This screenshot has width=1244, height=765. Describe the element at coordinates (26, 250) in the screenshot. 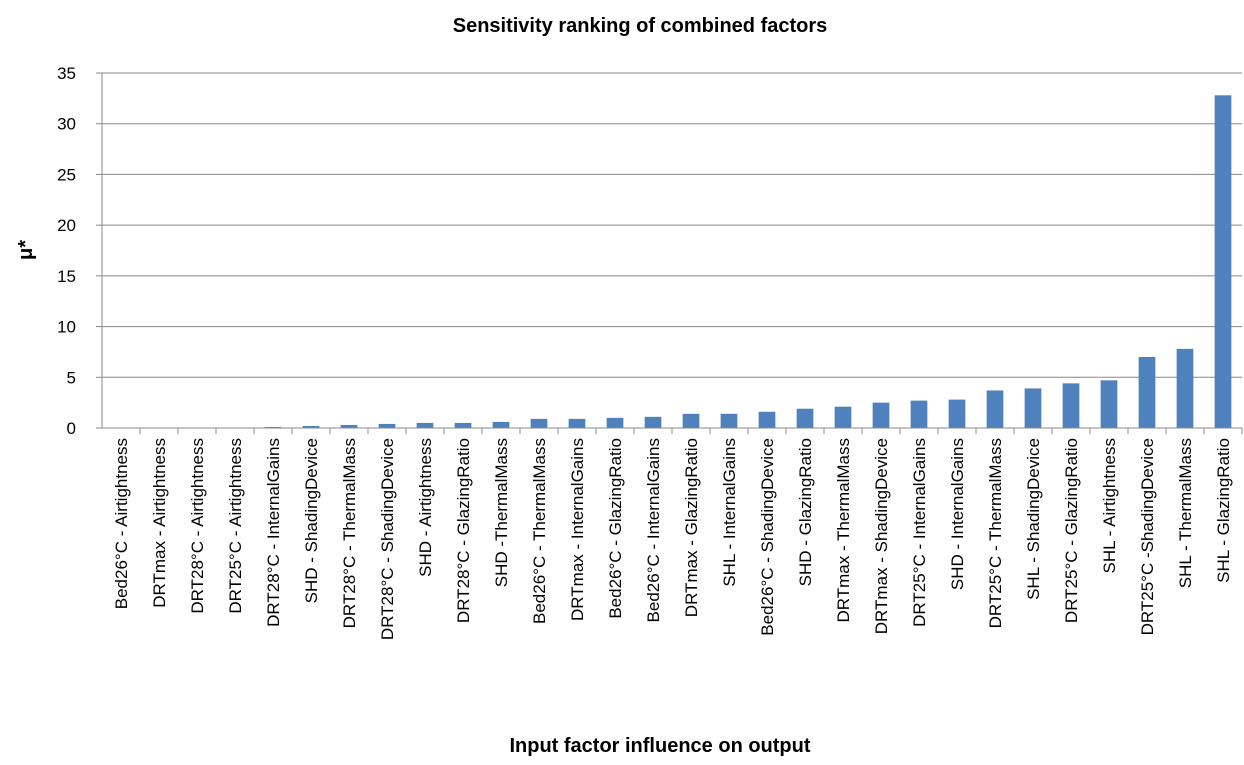

I see `y-axis-label: μ*` at that location.